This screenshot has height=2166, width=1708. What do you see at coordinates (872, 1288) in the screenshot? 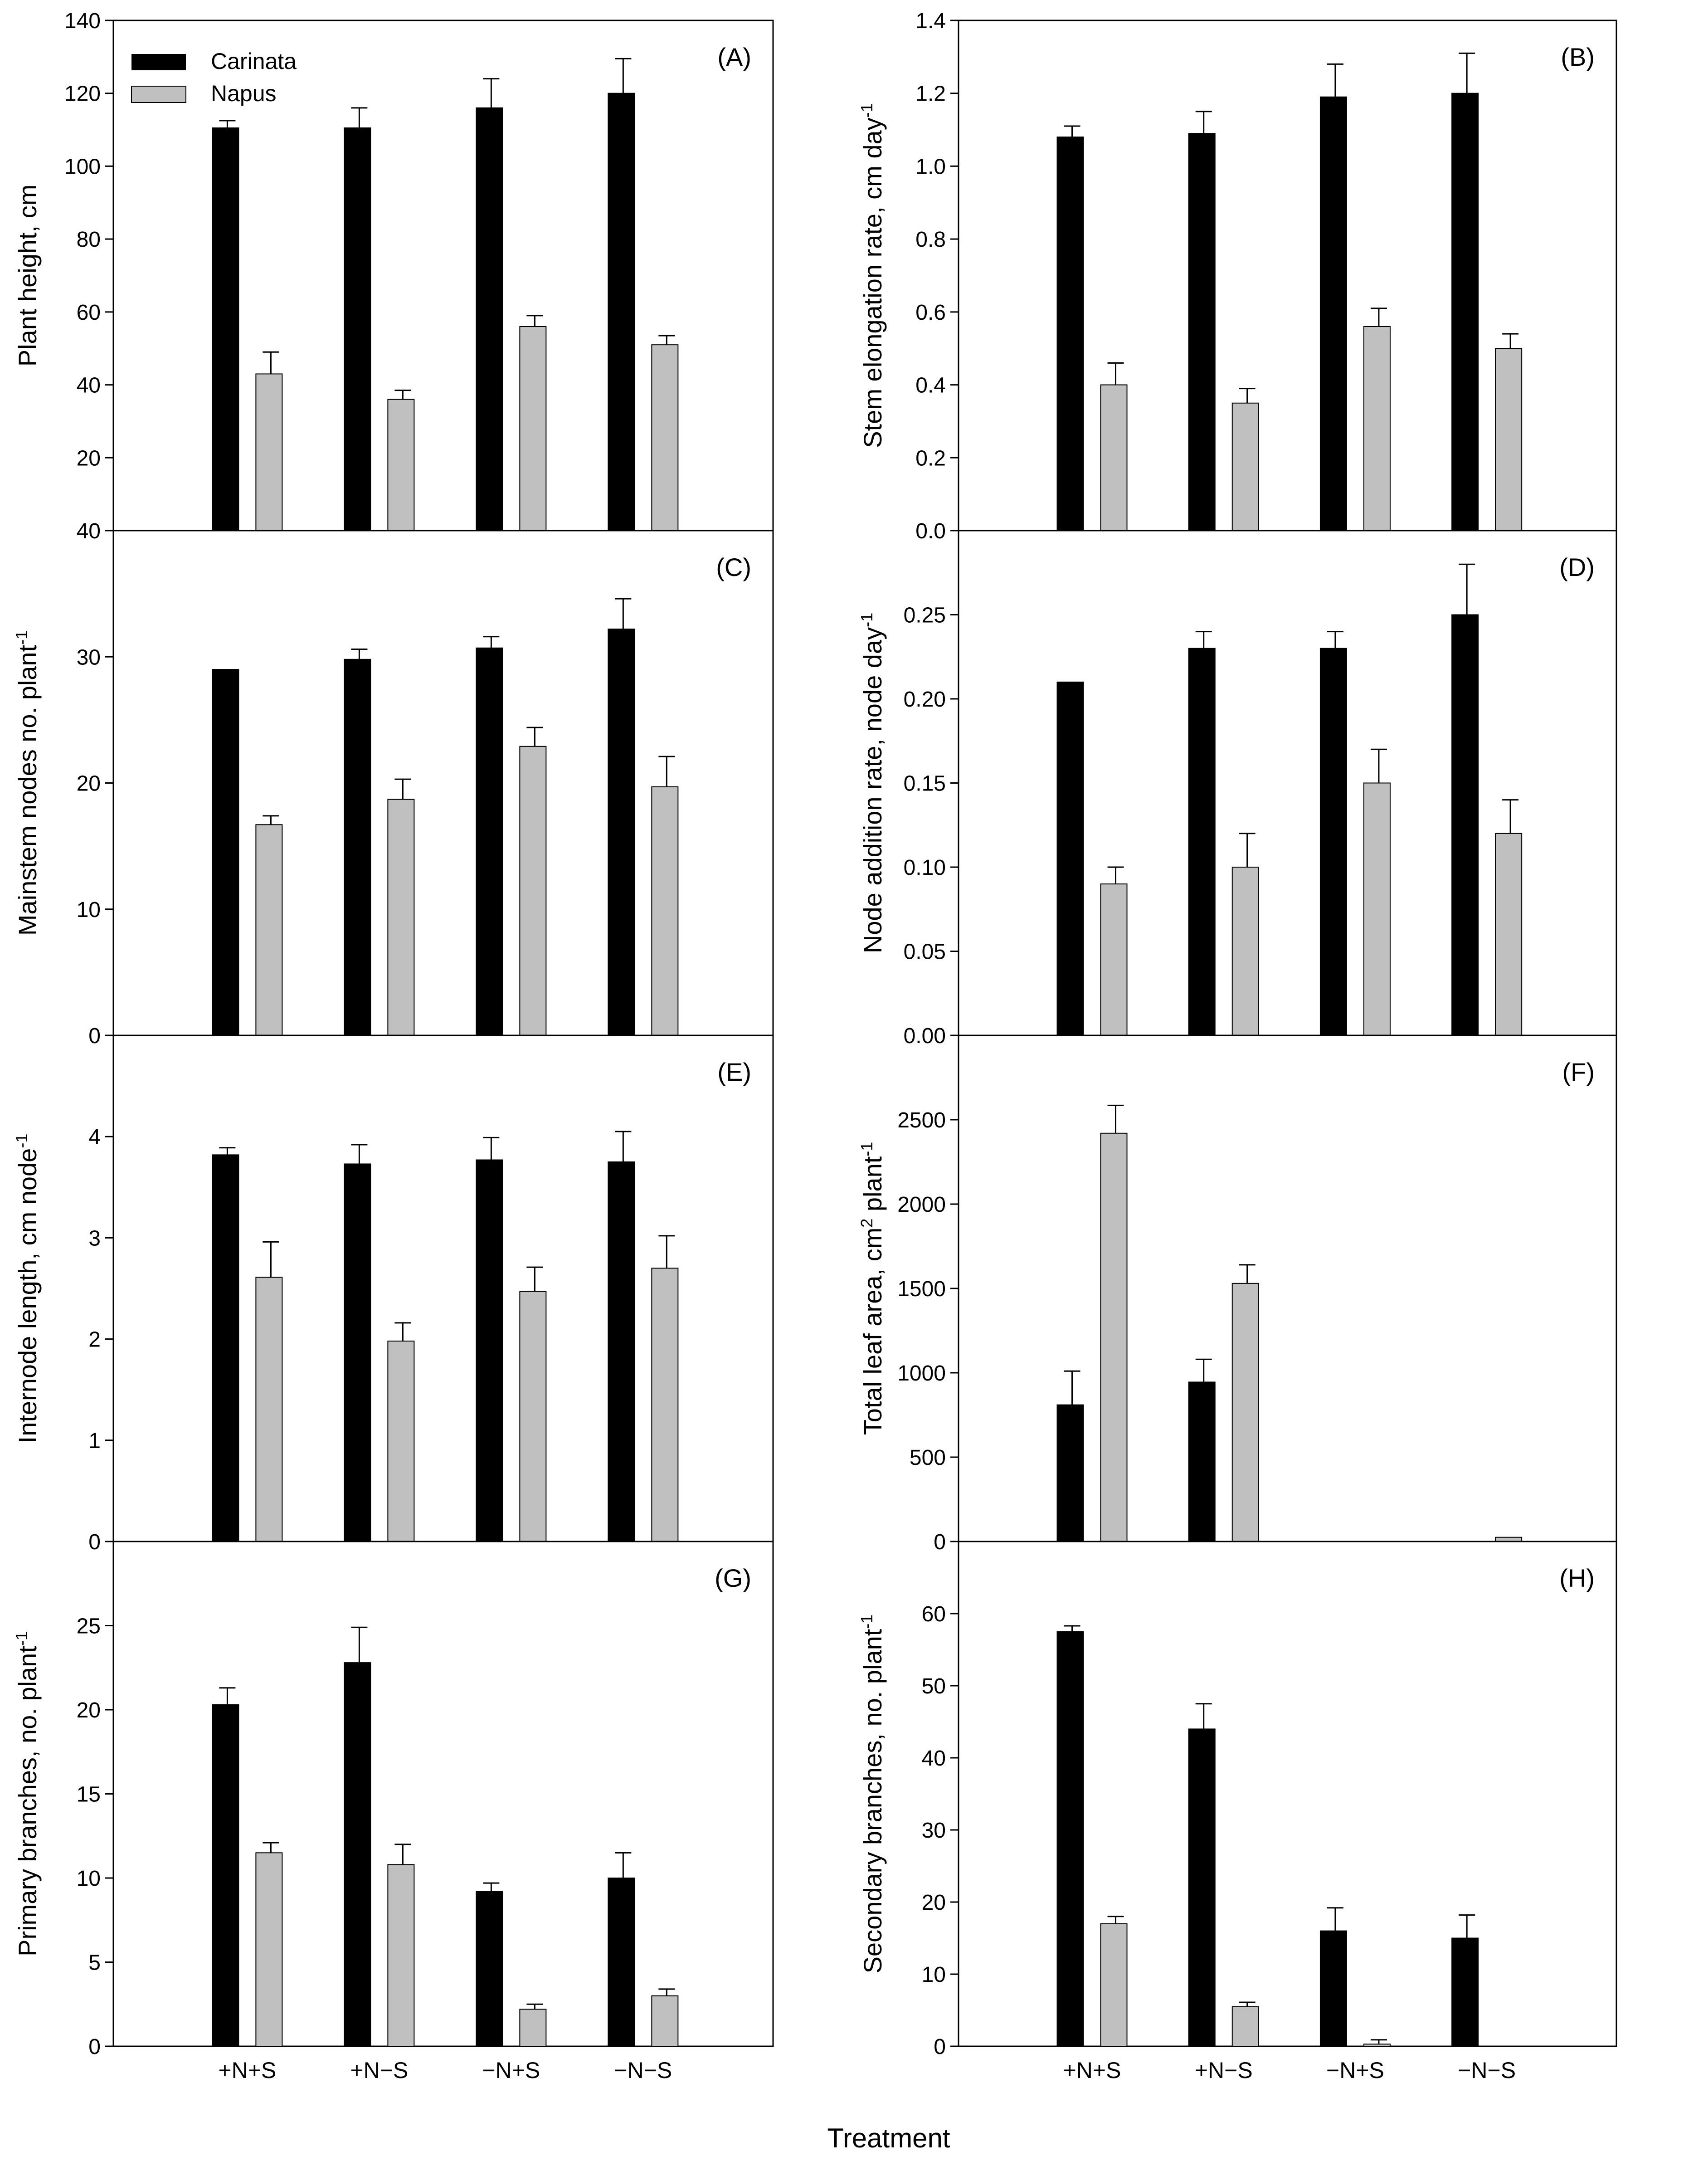
I see `panel-f-ylabel: Total leaf area, cm2 plant-1` at bounding box center [872, 1288].